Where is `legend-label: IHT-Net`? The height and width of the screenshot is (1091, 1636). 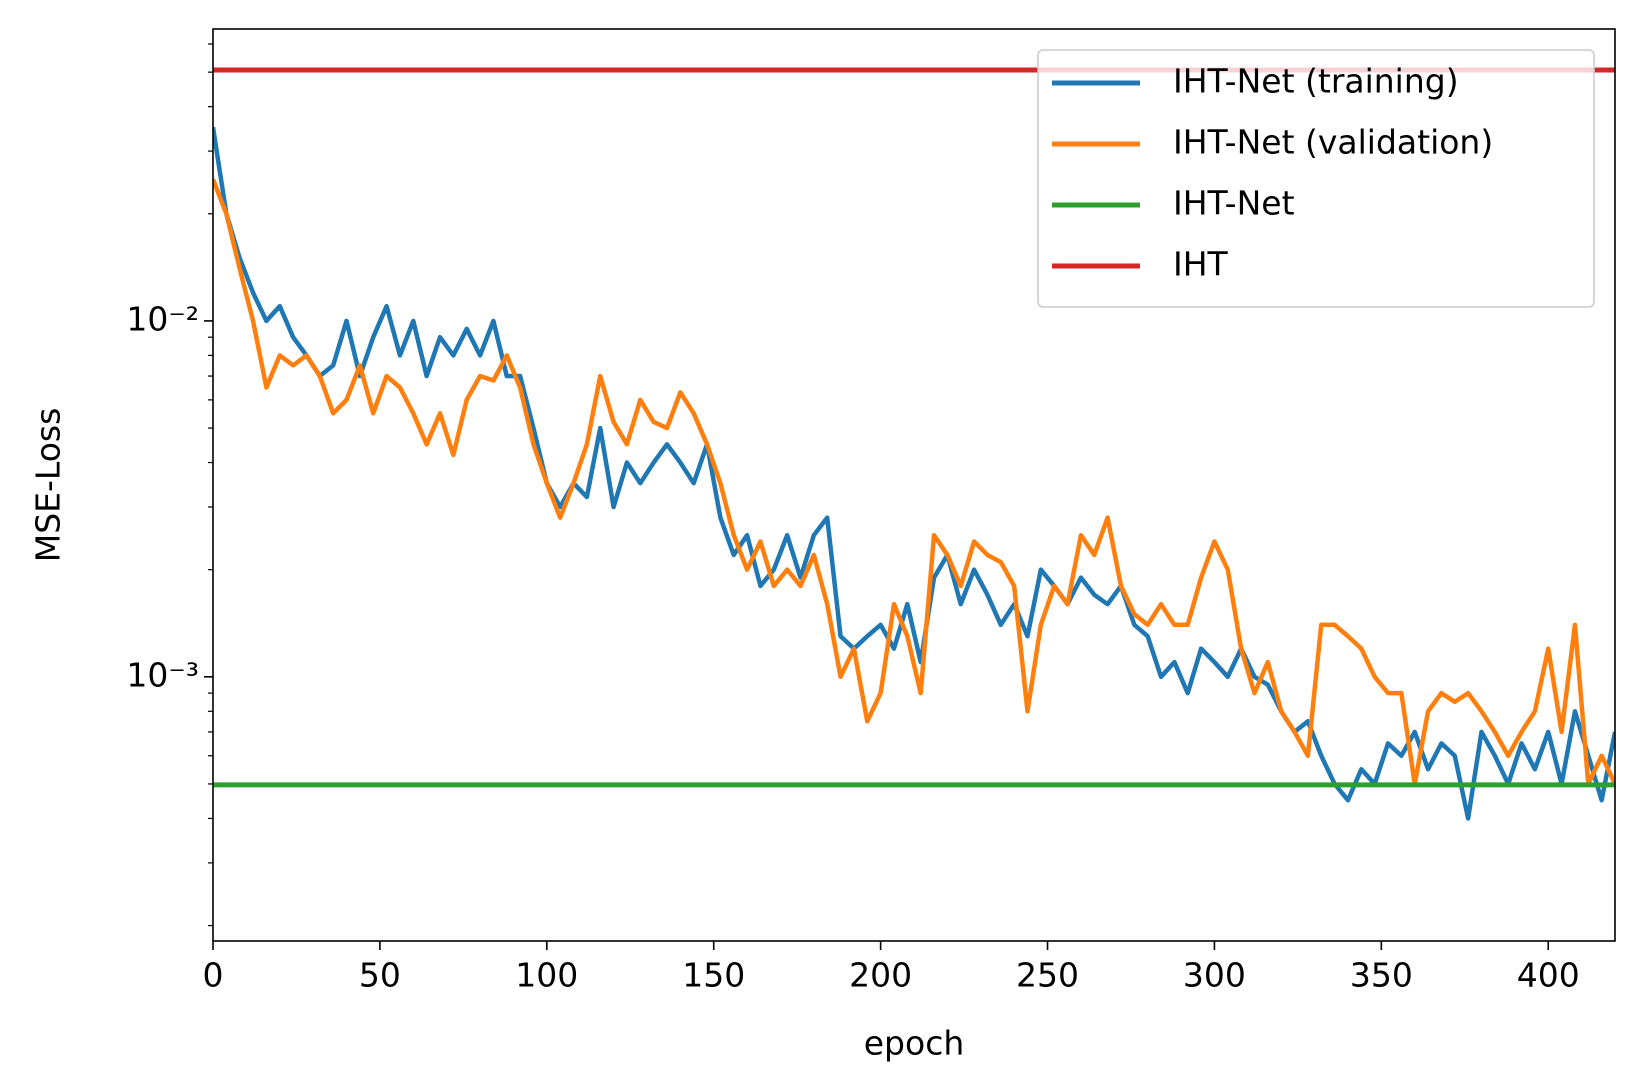
legend-label: IHT-Net is located at coordinates (1234, 203).